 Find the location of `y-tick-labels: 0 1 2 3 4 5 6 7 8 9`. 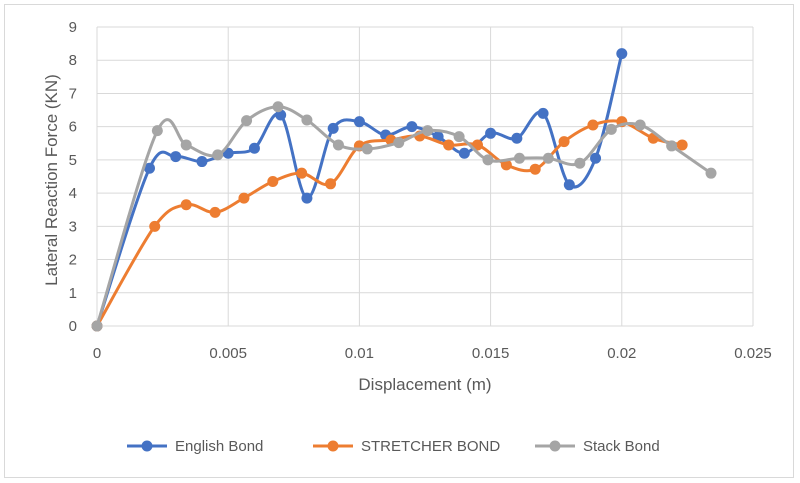

y-tick-labels: 0 1 2 3 4 5 6 7 8 9 is located at coordinates (73, 177).